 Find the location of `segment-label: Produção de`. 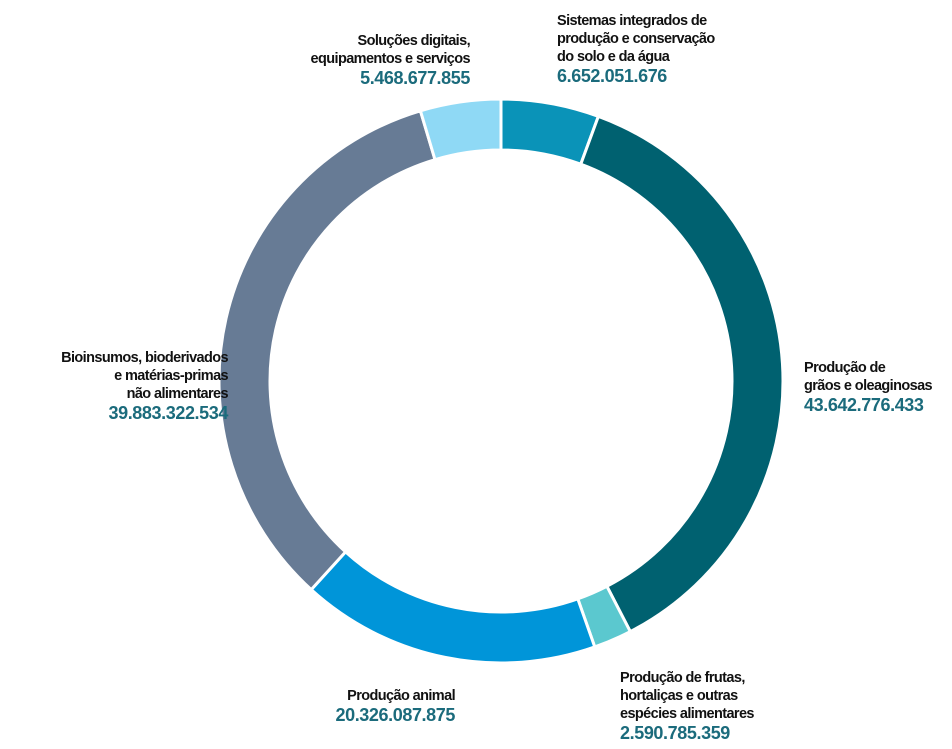

segment-label: Produção de is located at coordinates (845, 368).